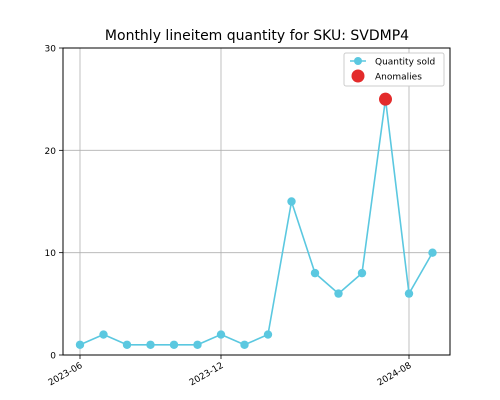  I want to click on legend-label-quantity-sold: Quantity sold, so click(405, 63).